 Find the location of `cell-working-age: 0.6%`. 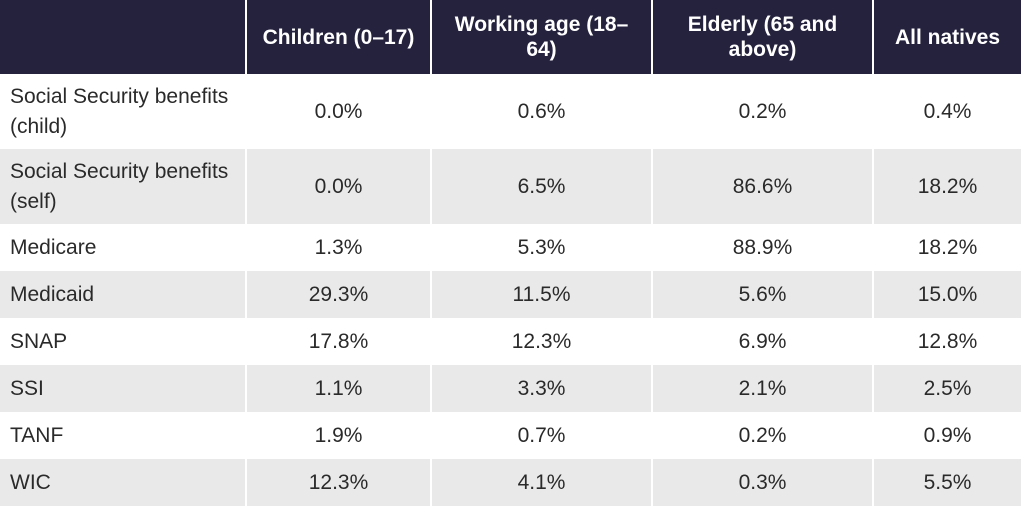

cell-working-age: 0.6% is located at coordinates (542, 111).